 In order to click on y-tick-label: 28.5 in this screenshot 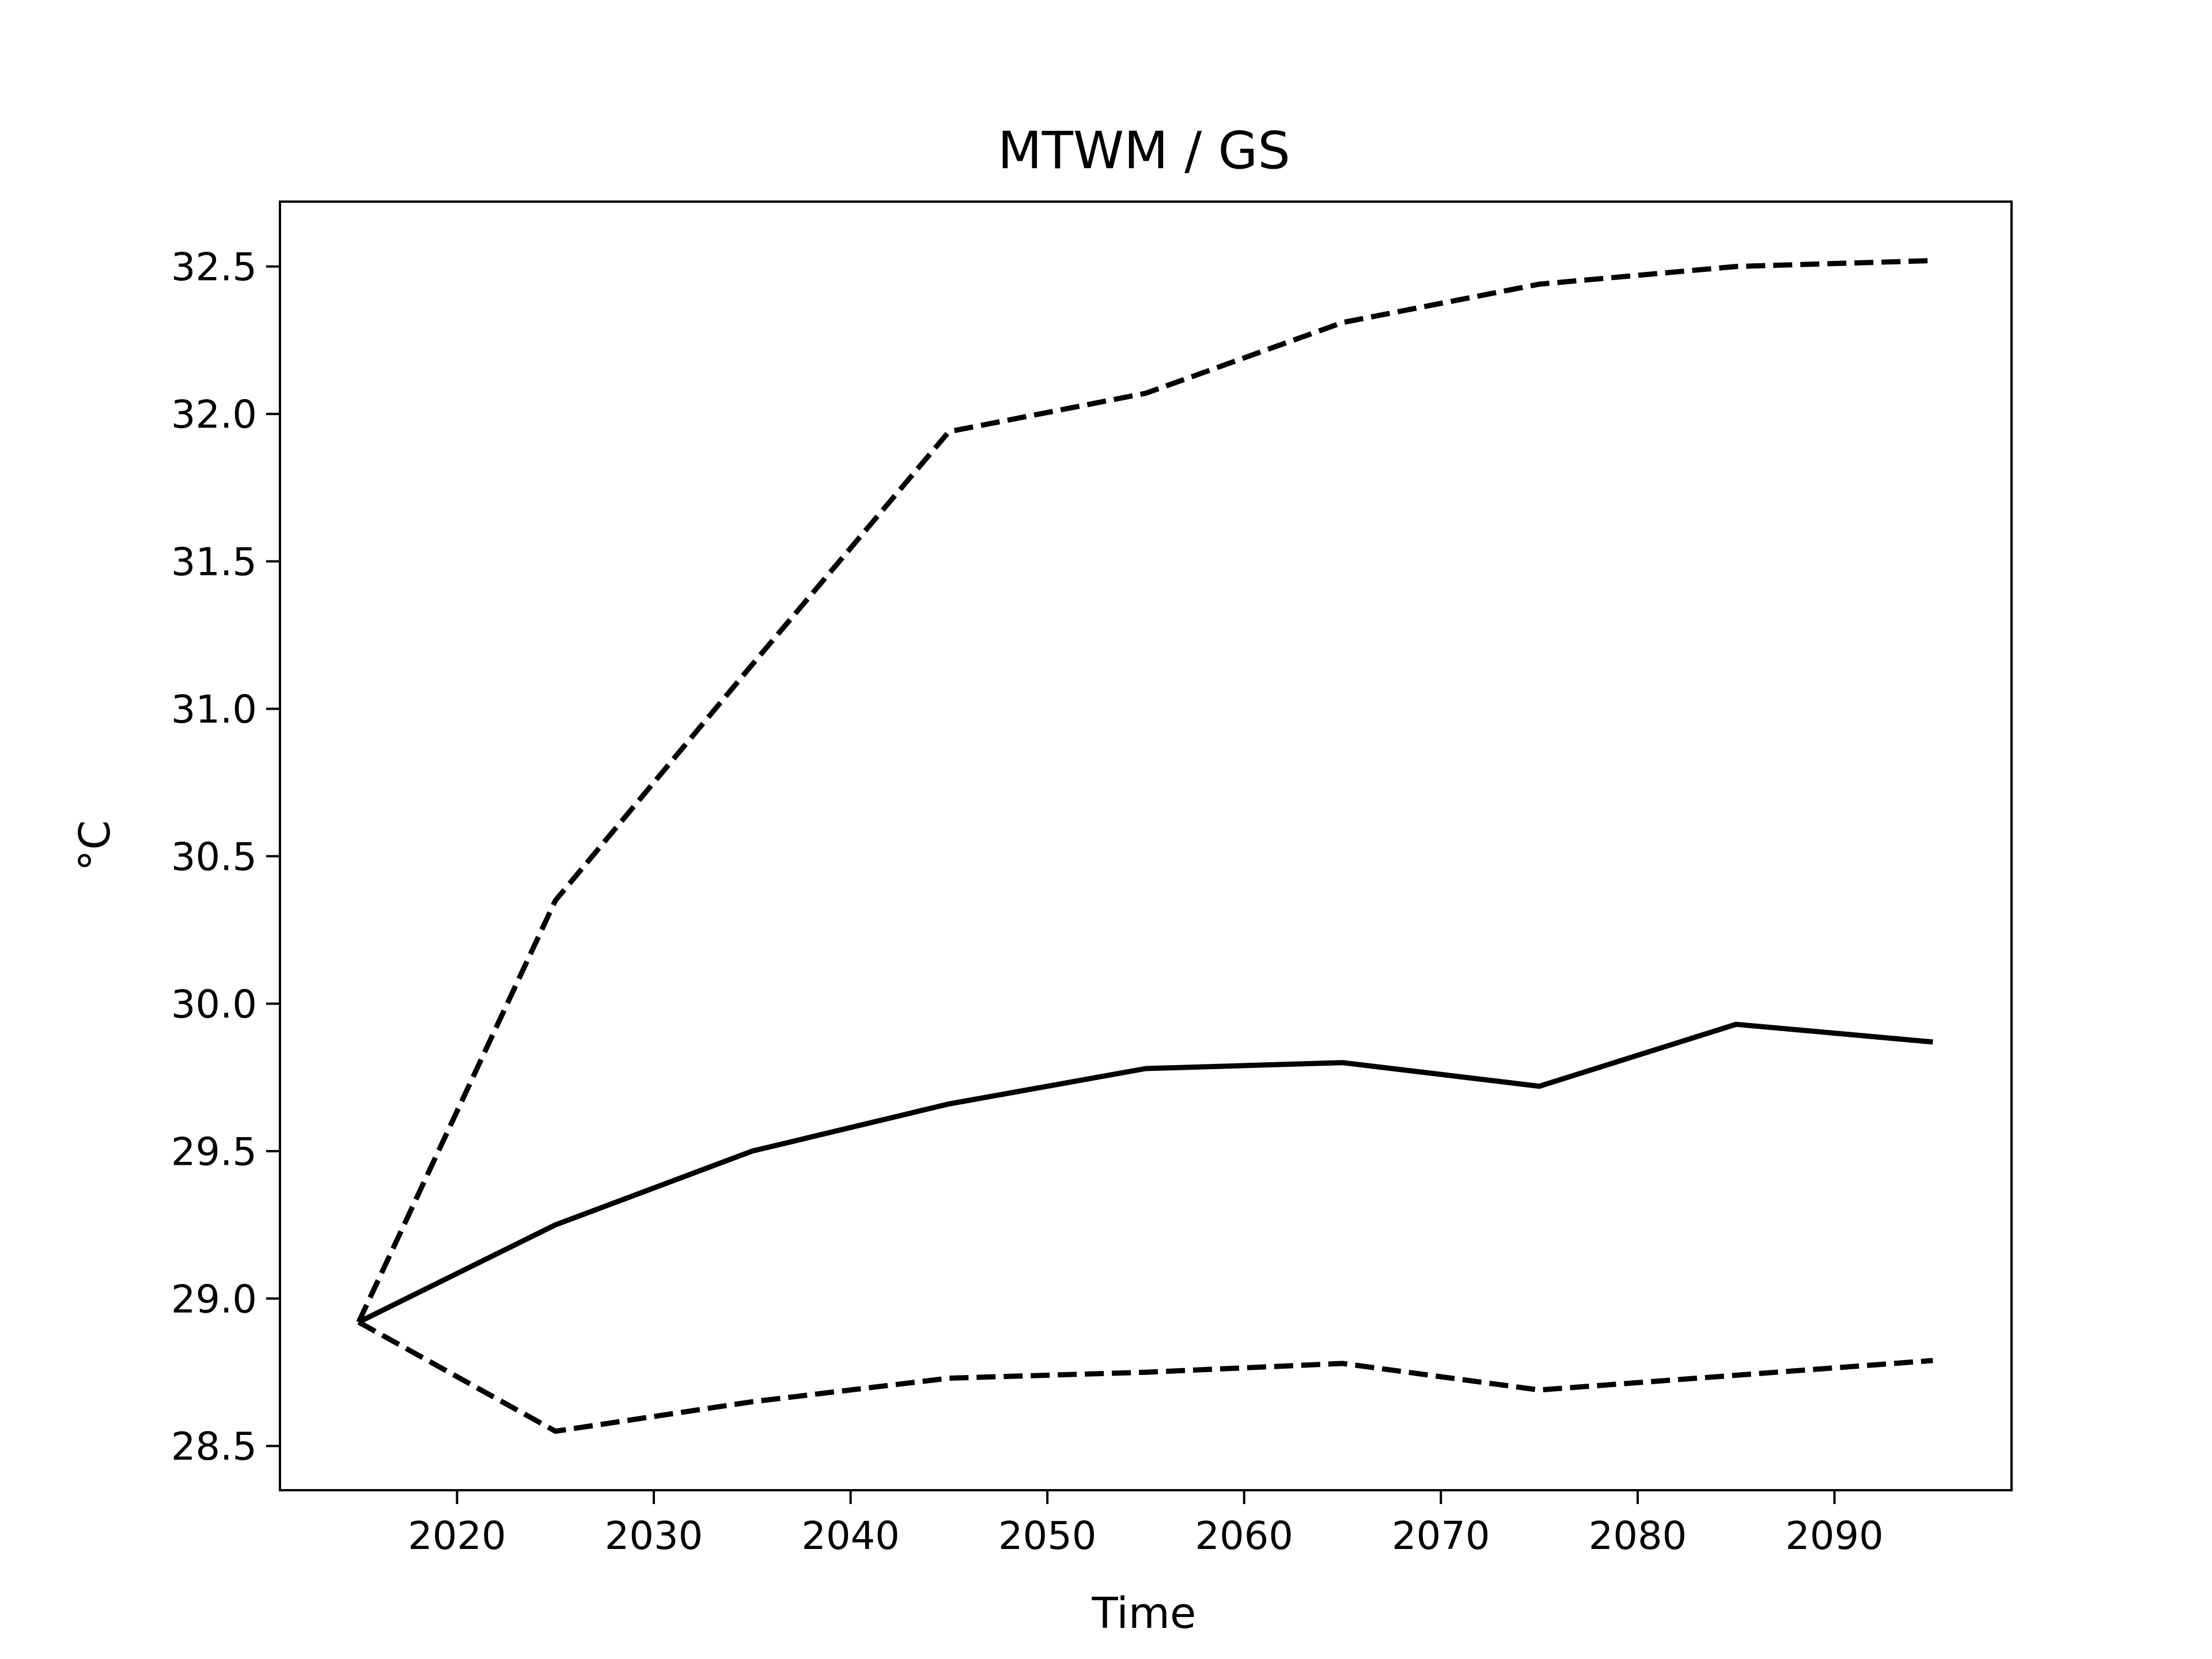, I will do `click(214, 1446)`.